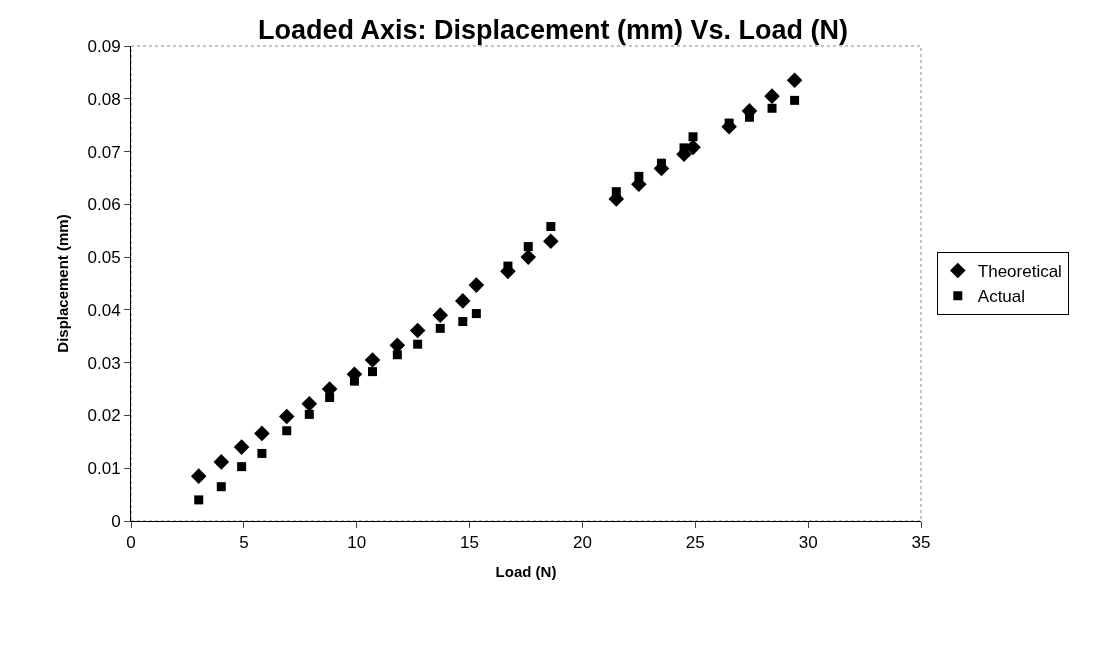  What do you see at coordinates (526, 572) in the screenshot?
I see `x-axis-title: Load (N)` at bounding box center [526, 572].